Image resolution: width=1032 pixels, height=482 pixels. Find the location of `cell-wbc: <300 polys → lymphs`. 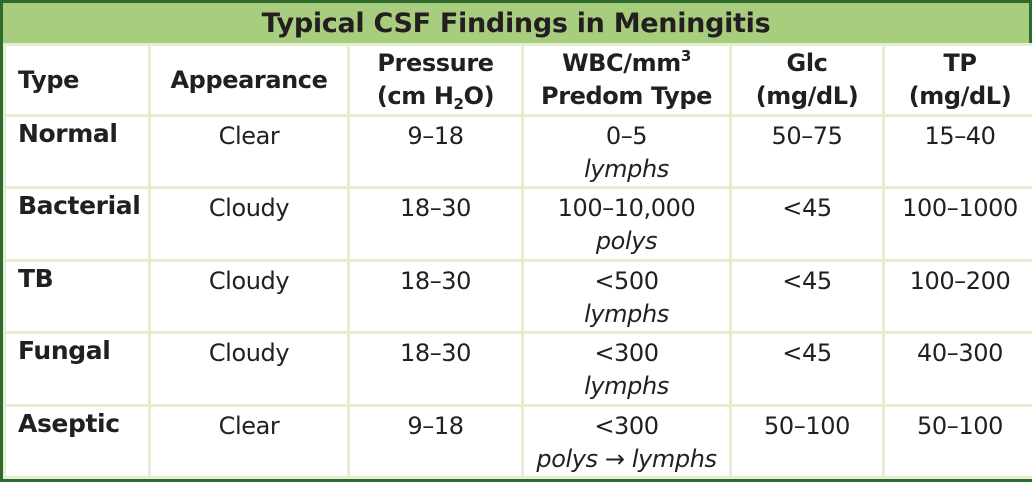

cell-wbc: <300 polys → lymphs is located at coordinates (626, 441).